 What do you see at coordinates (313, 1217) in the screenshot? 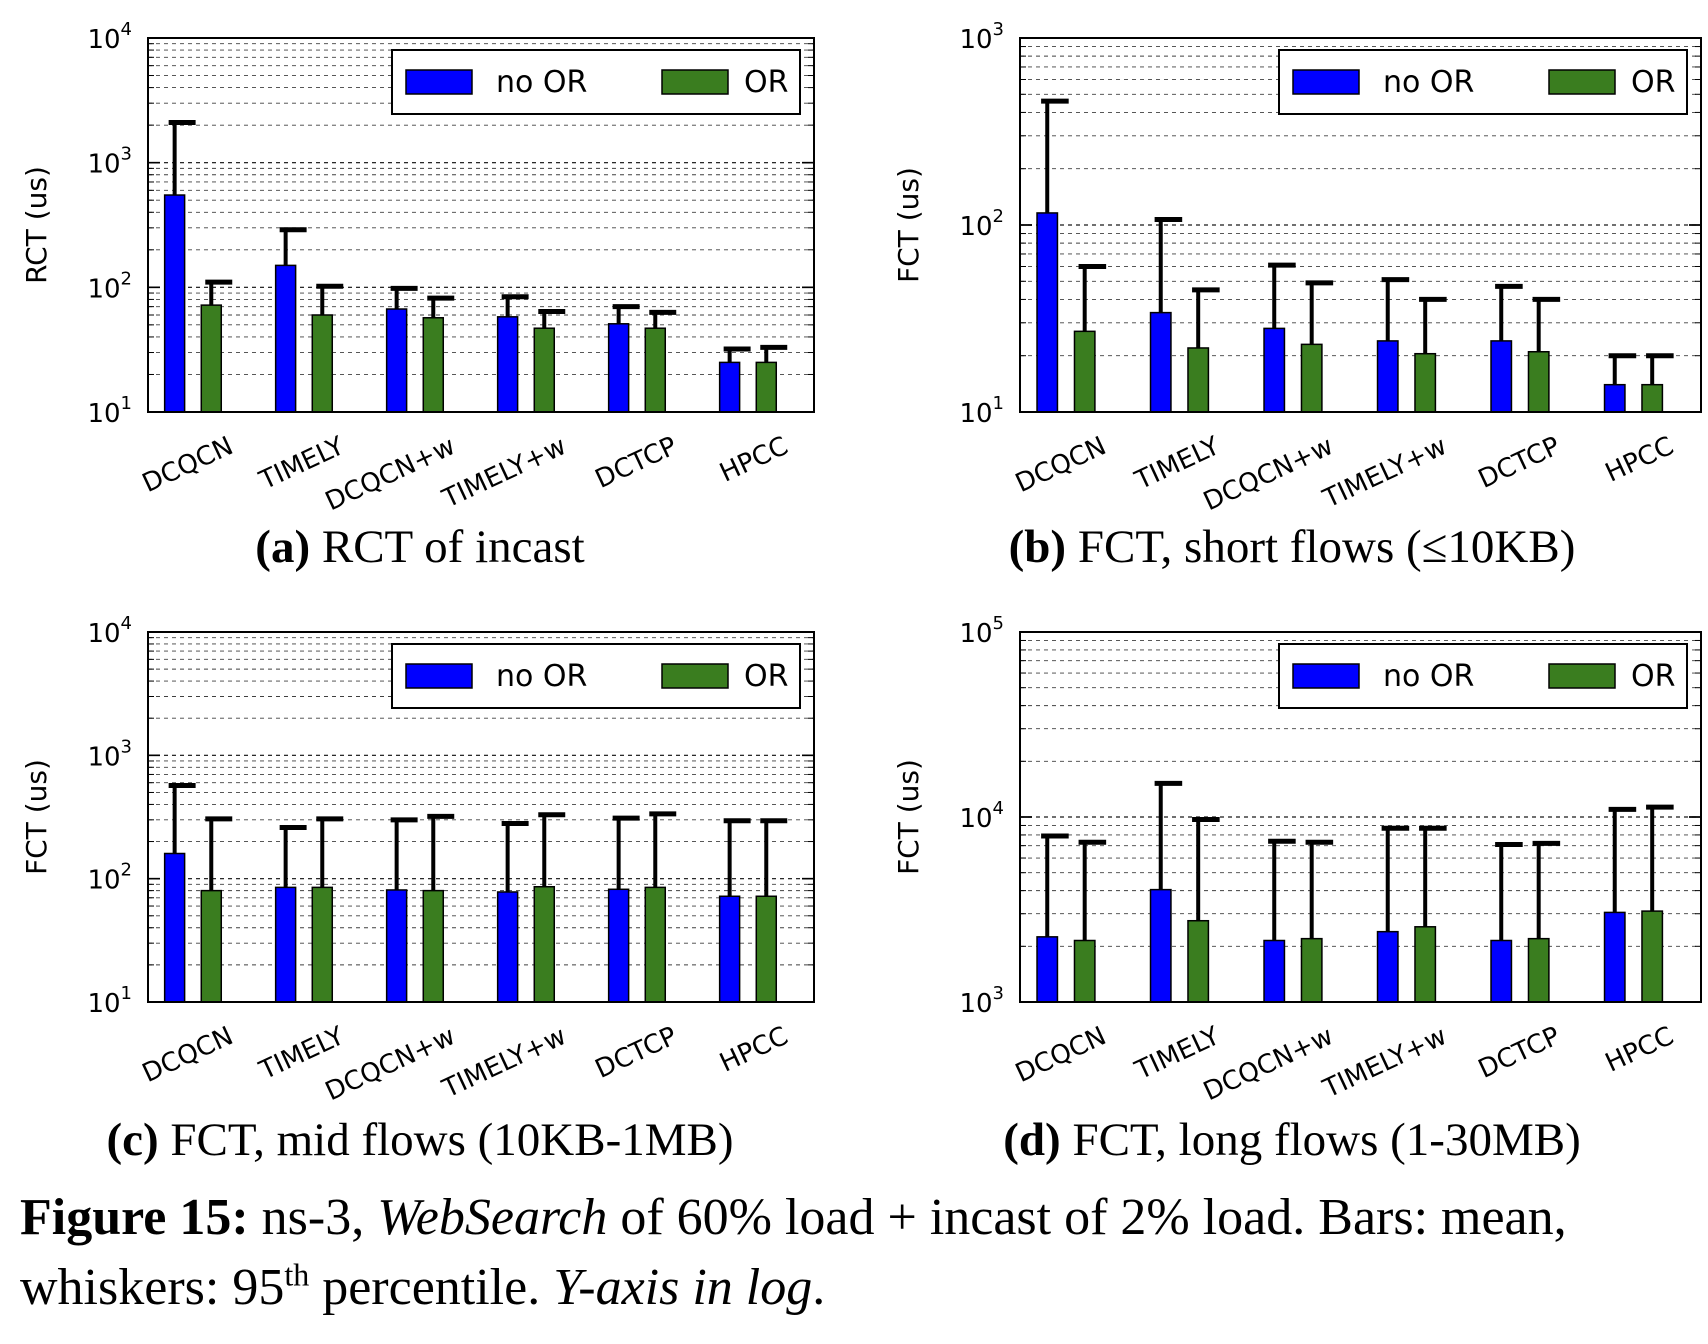
I see `caption-text: ns-3,` at bounding box center [313, 1217].